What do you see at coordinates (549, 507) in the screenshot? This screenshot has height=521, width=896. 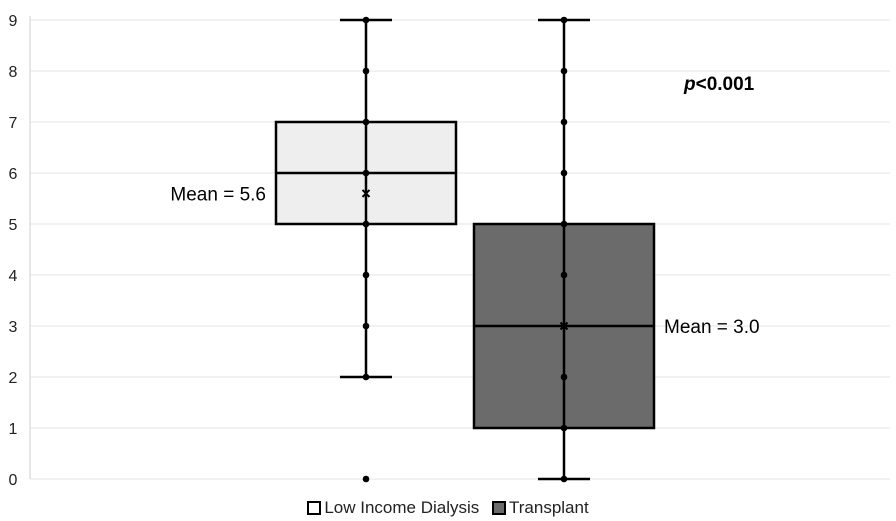 I see `legend-label-transplant: Transplant` at bounding box center [549, 507].